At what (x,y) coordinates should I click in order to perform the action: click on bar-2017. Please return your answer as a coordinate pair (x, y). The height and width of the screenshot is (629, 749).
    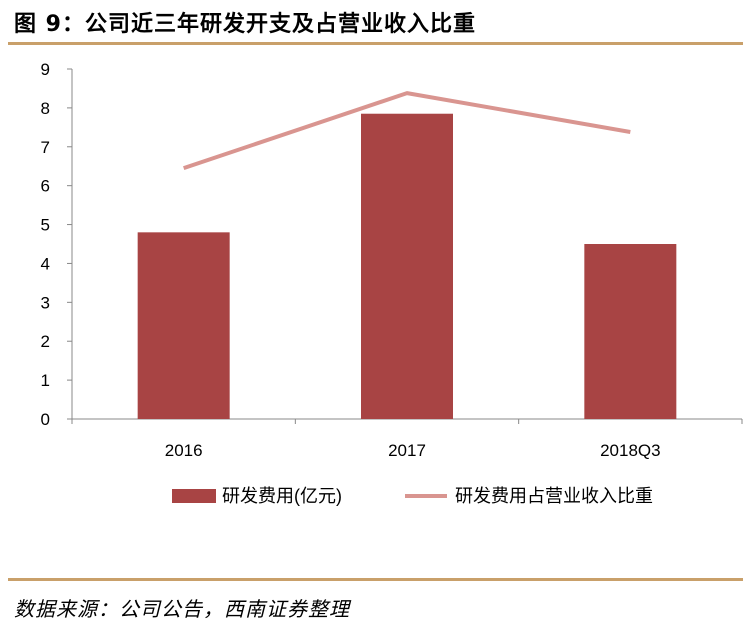
    Looking at the image, I should click on (407, 266).